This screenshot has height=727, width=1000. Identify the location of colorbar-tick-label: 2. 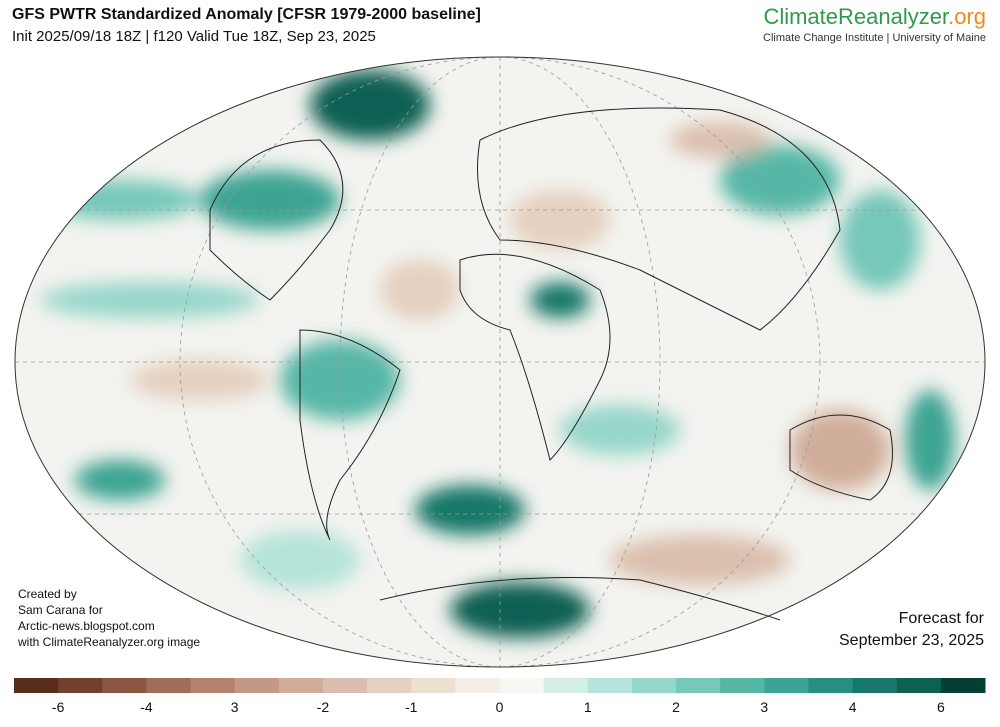
(676, 707).